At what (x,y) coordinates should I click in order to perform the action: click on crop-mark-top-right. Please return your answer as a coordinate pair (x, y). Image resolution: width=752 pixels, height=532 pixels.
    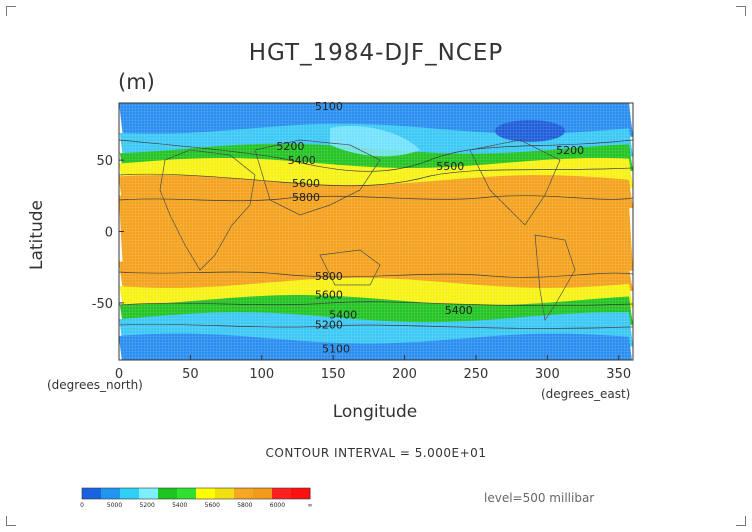
    Looking at the image, I should click on (741, 11).